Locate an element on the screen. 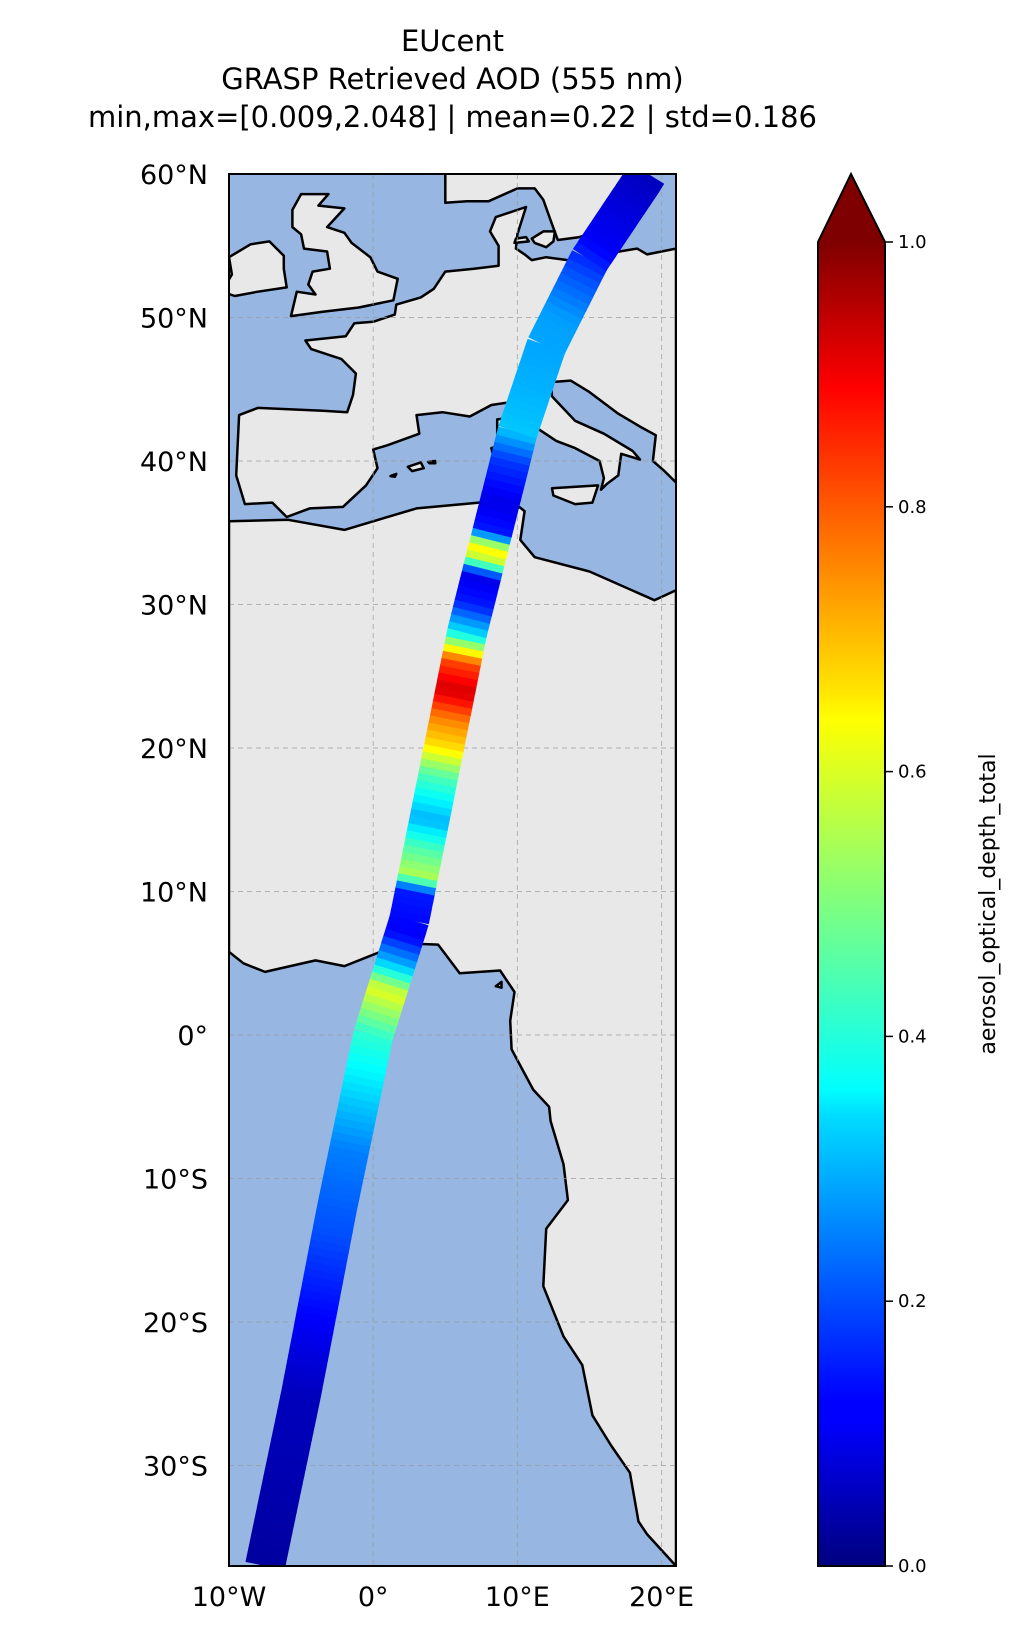  y-tick-label: 0° is located at coordinates (192, 1036).